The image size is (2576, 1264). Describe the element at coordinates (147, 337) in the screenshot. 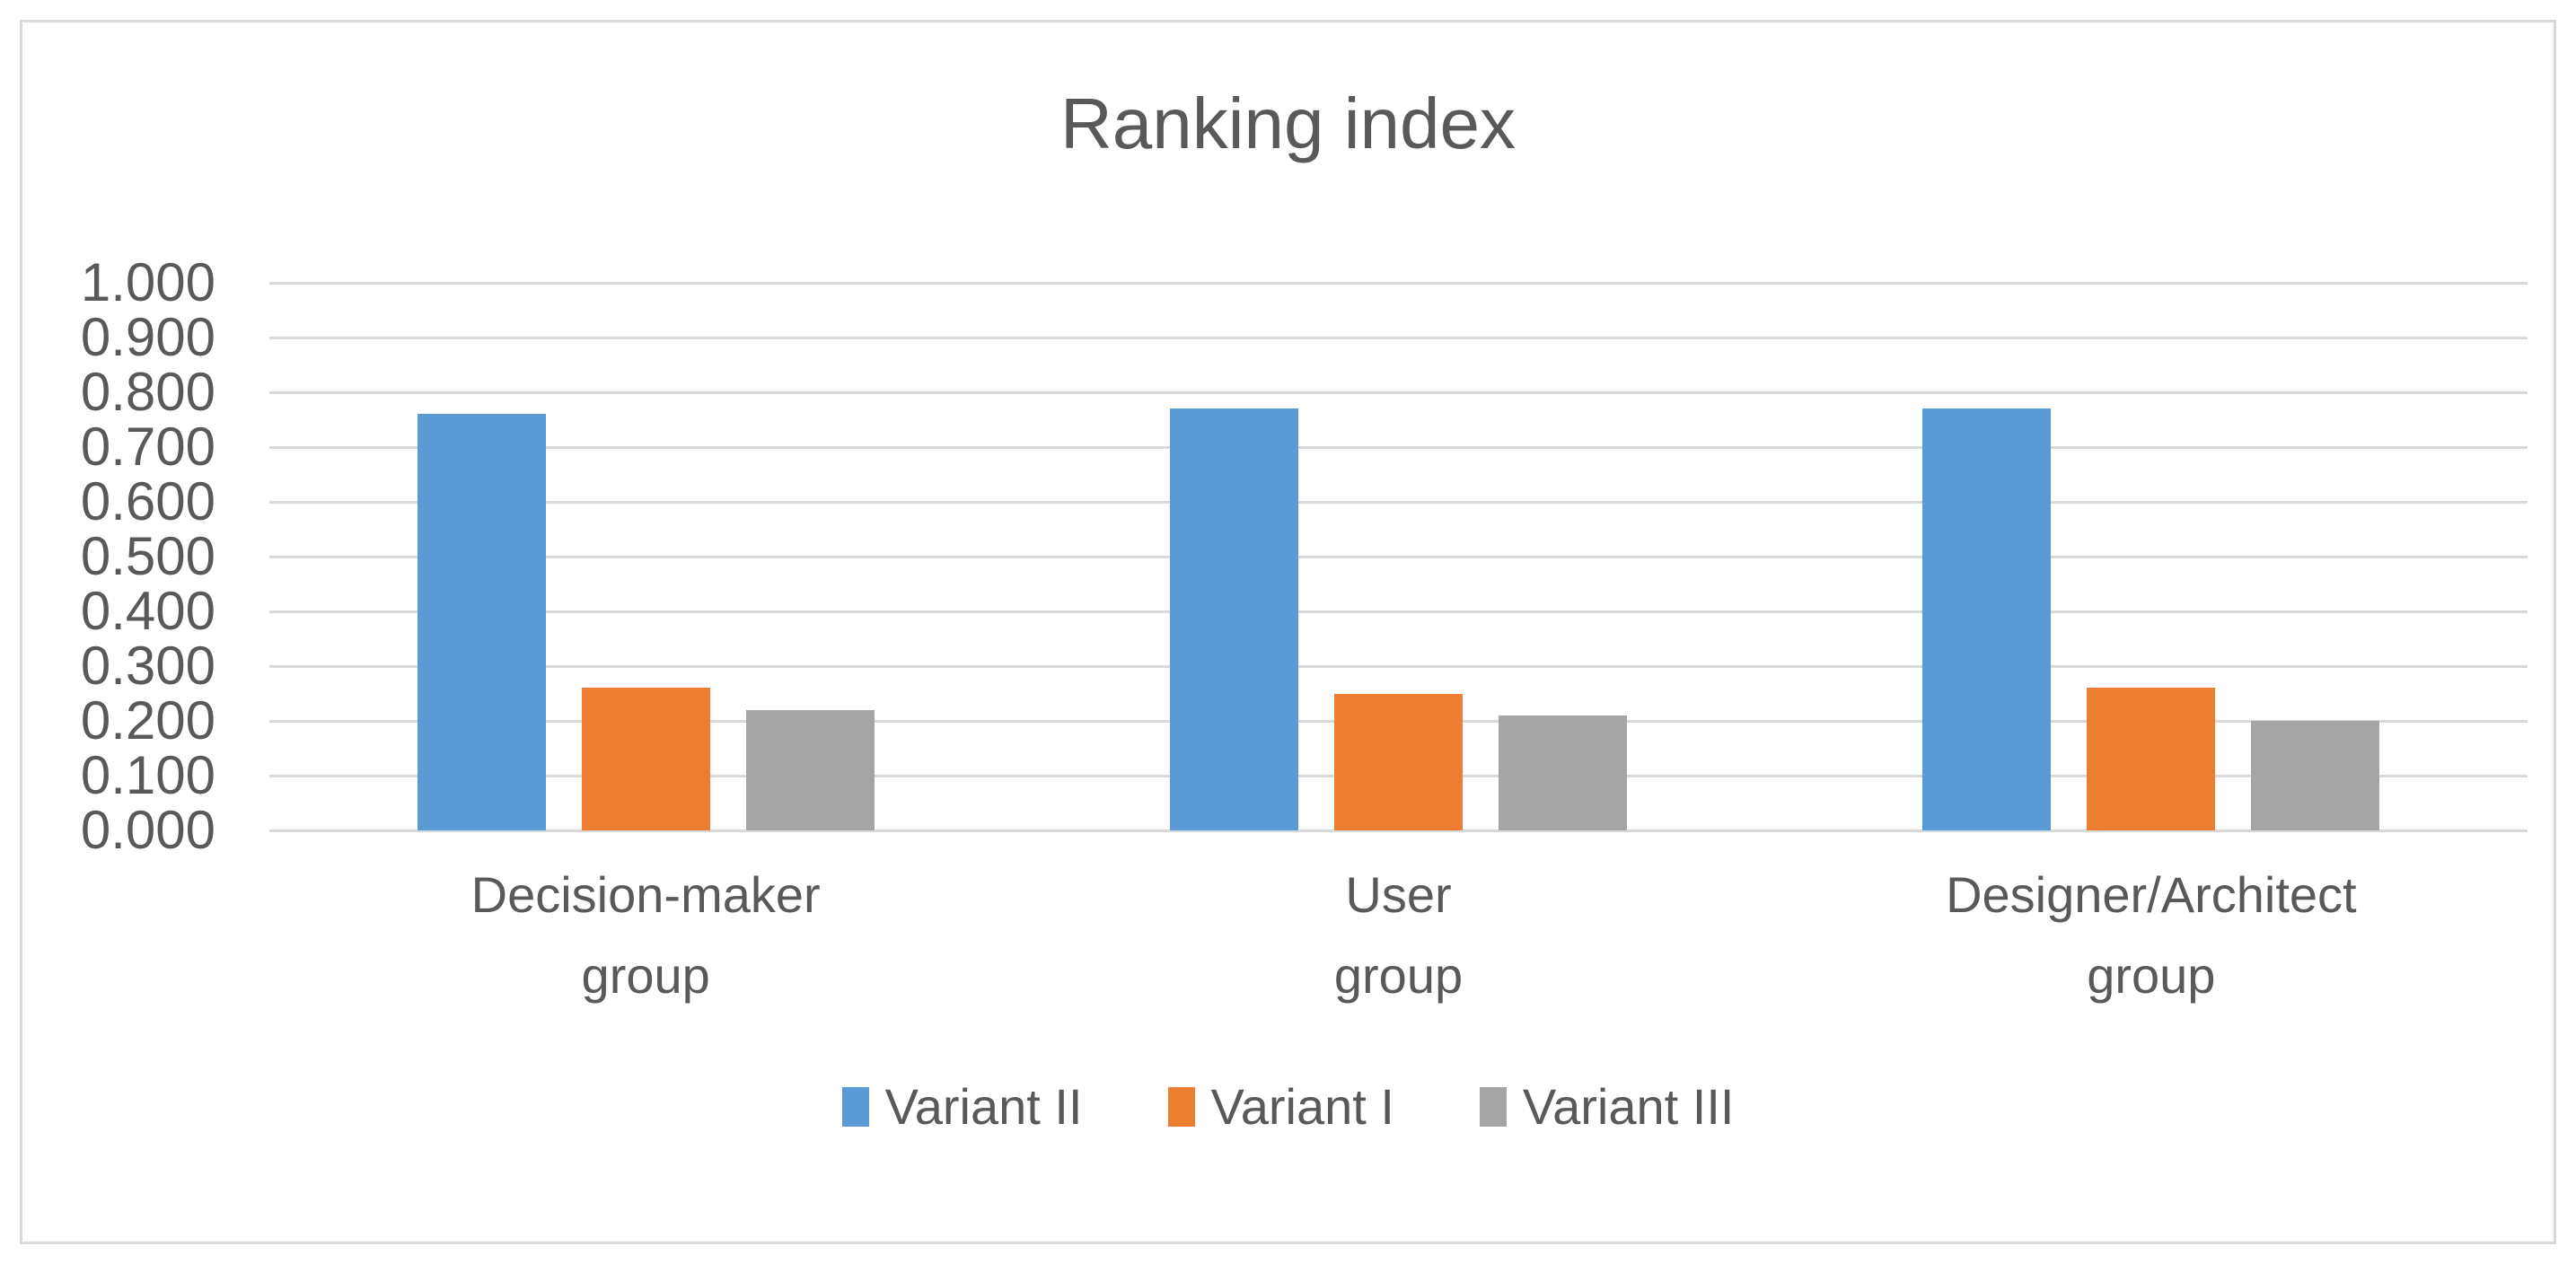

I see `y-axis-tick-label: 0.900` at that location.